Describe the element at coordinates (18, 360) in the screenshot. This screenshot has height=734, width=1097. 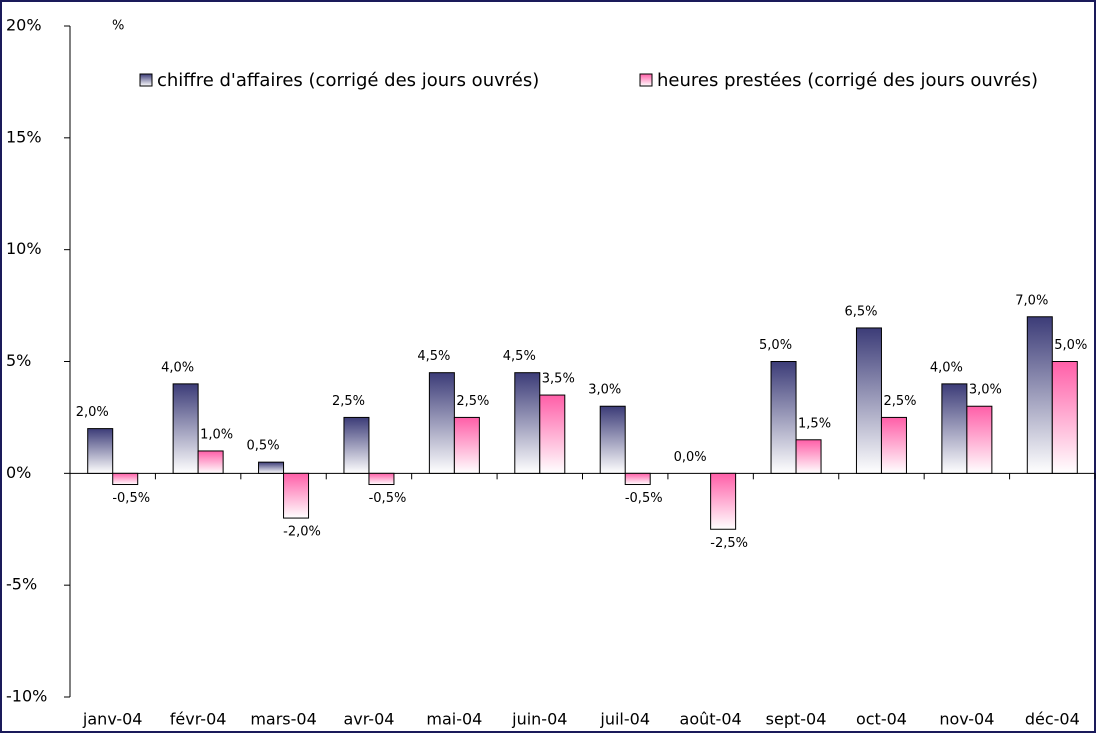
I see `y-tick-label: 5%` at that location.